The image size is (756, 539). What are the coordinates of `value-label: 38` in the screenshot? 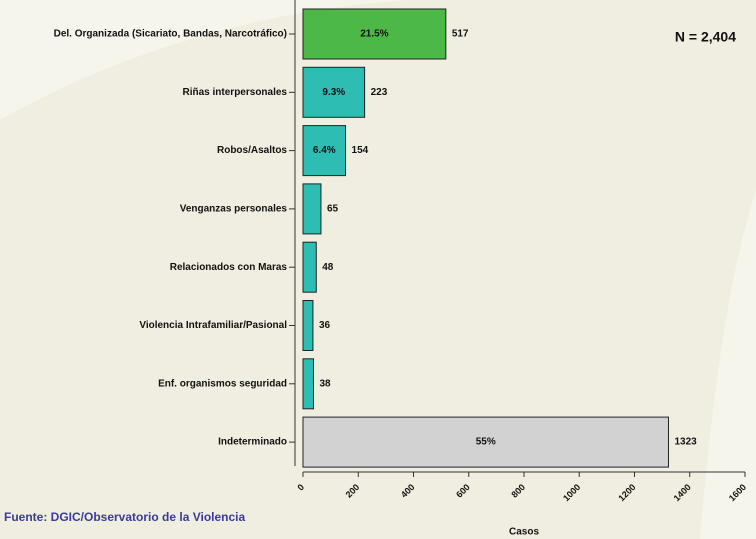 It's located at (325, 383).